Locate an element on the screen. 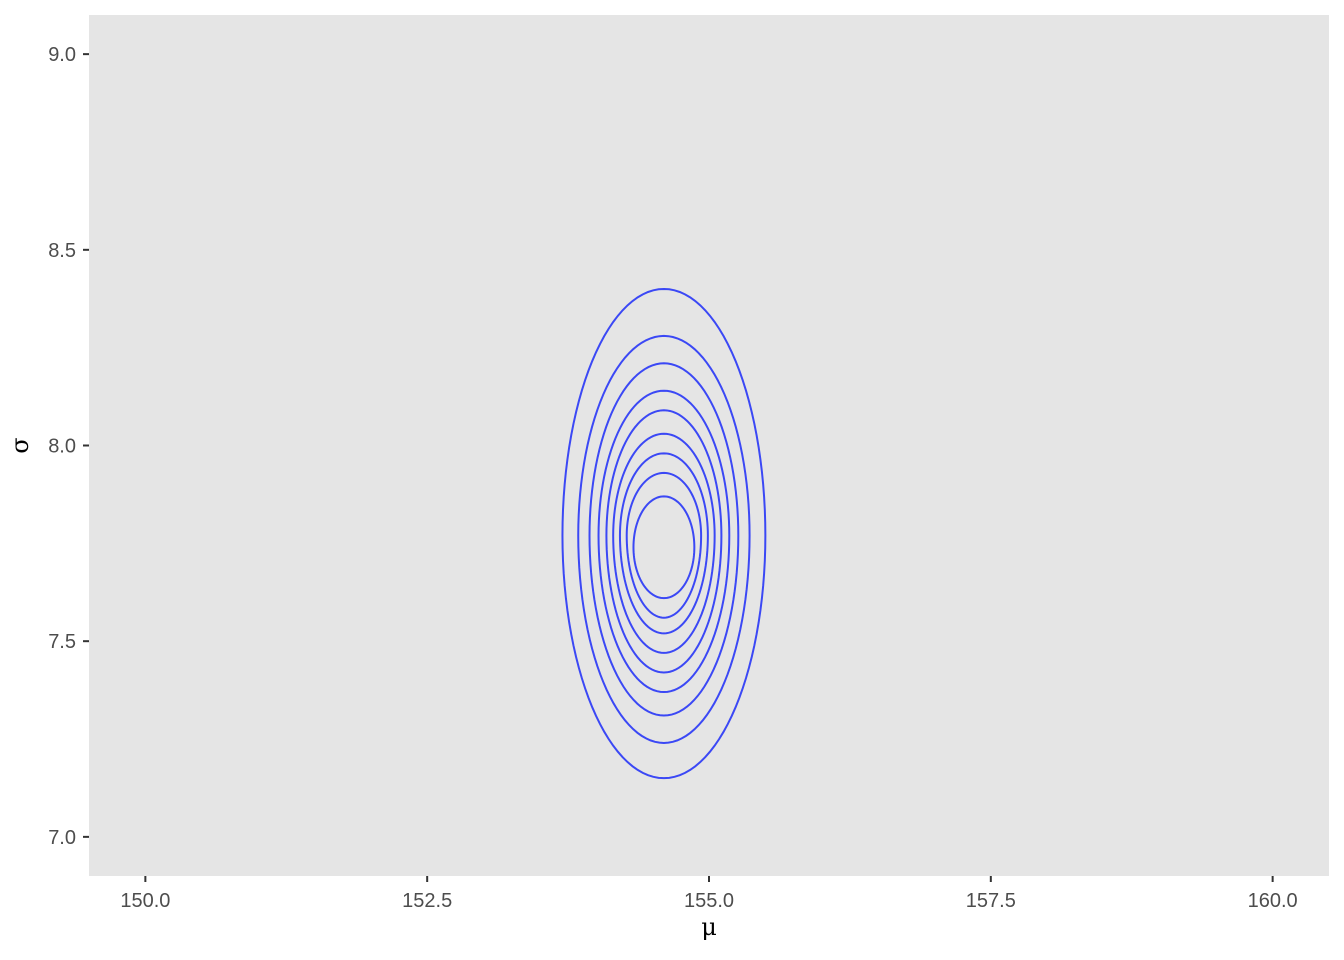 Image resolution: width=1344 pixels, height=960 pixels. contour-lines is located at coordinates (664, 533).